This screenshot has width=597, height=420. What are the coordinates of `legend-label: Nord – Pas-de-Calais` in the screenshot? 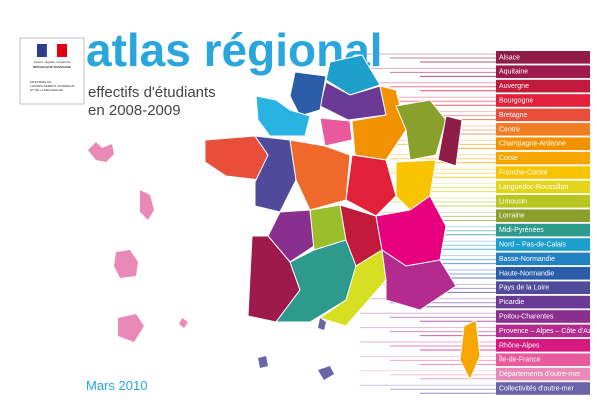 It's located at (532, 245).